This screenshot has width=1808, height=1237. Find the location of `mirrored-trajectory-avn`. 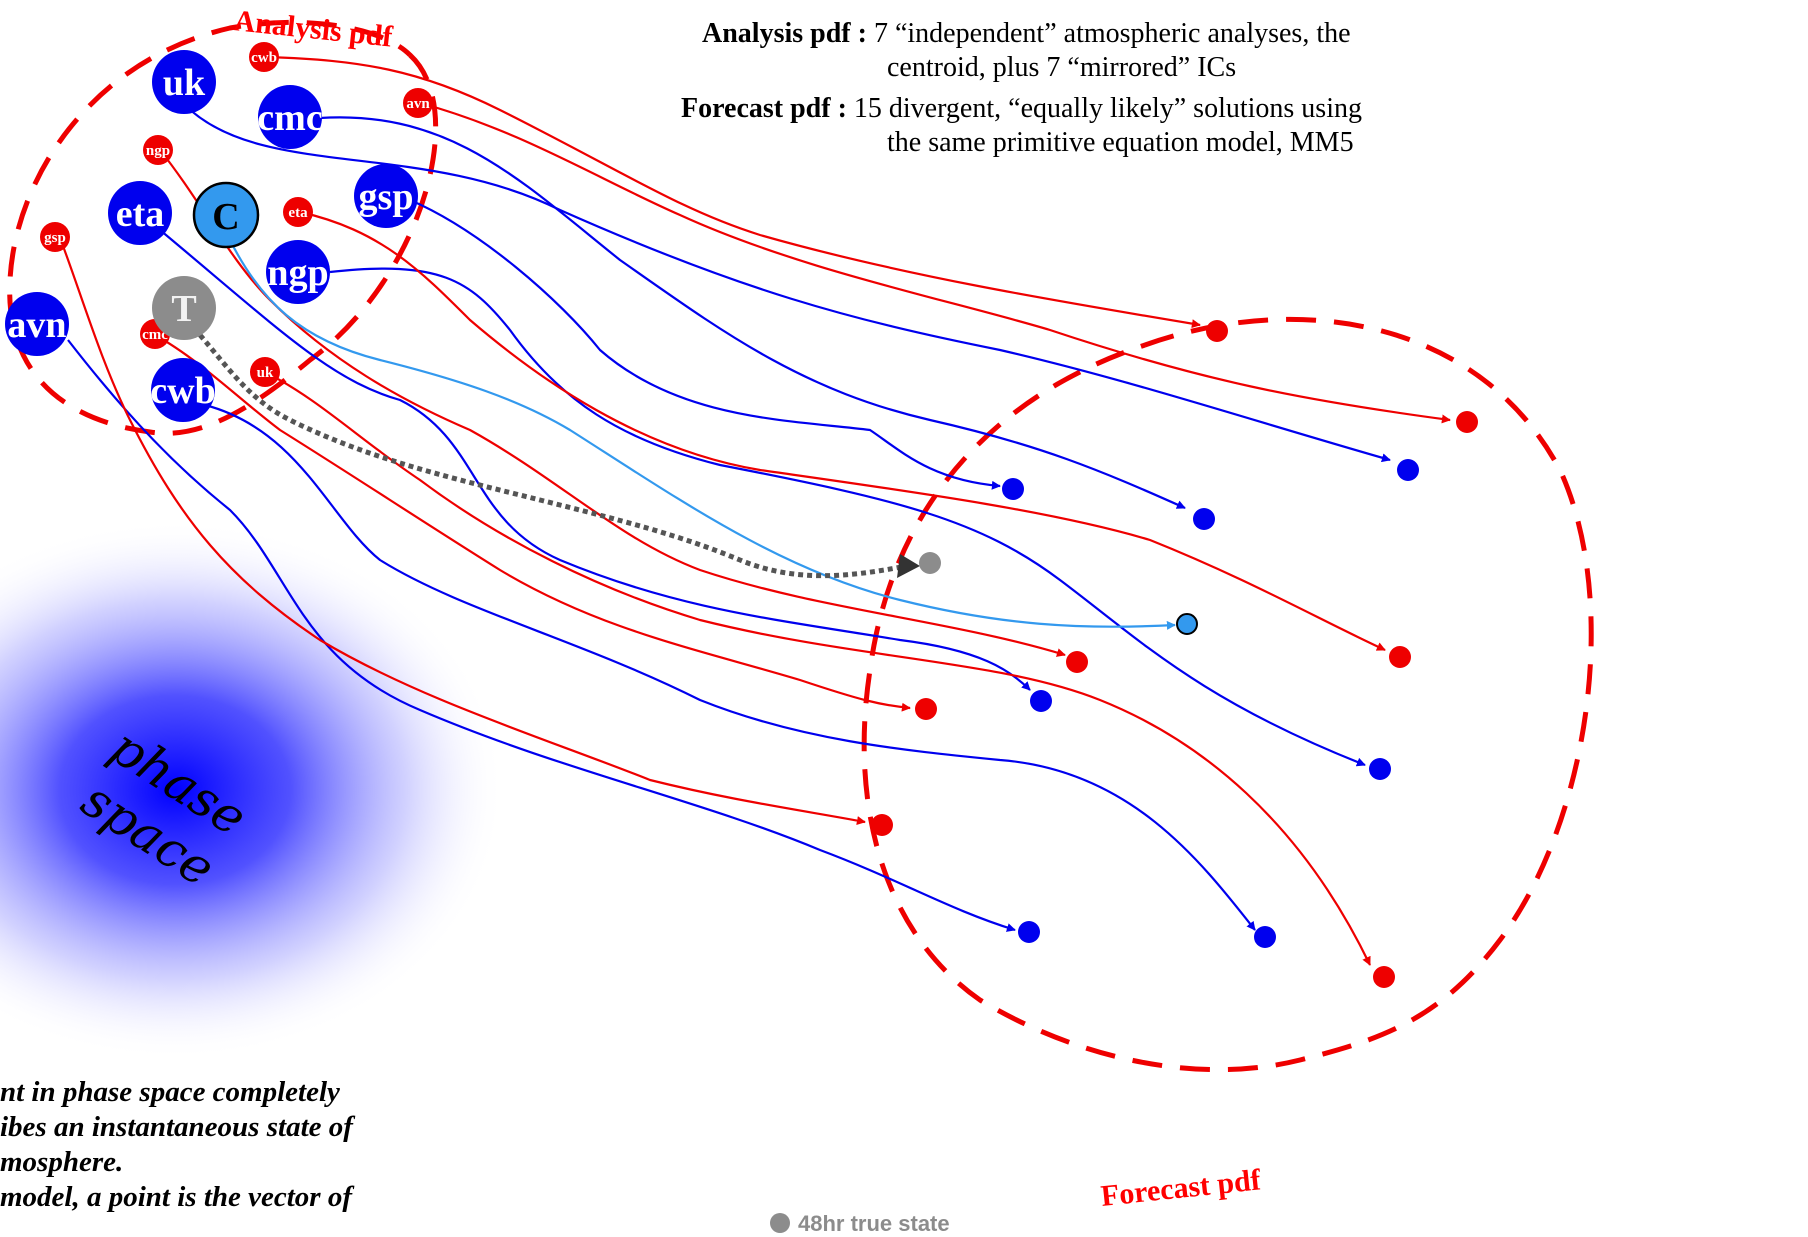

mirrored-trajectory-avn is located at coordinates (935, 262).